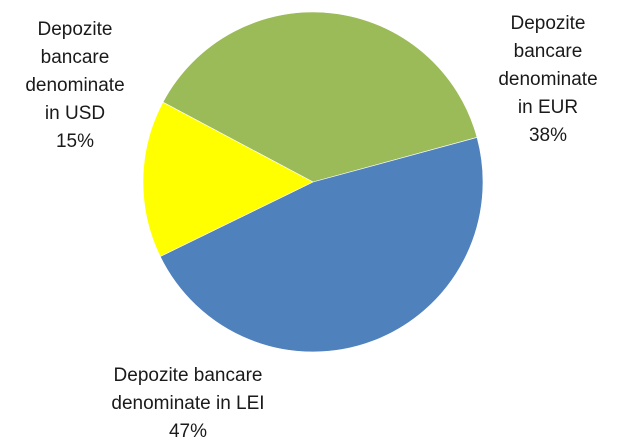 This screenshot has width=630, height=445. Describe the element at coordinates (188, 431) in the screenshot. I see `slice-value-label-lei: 47%` at that location.